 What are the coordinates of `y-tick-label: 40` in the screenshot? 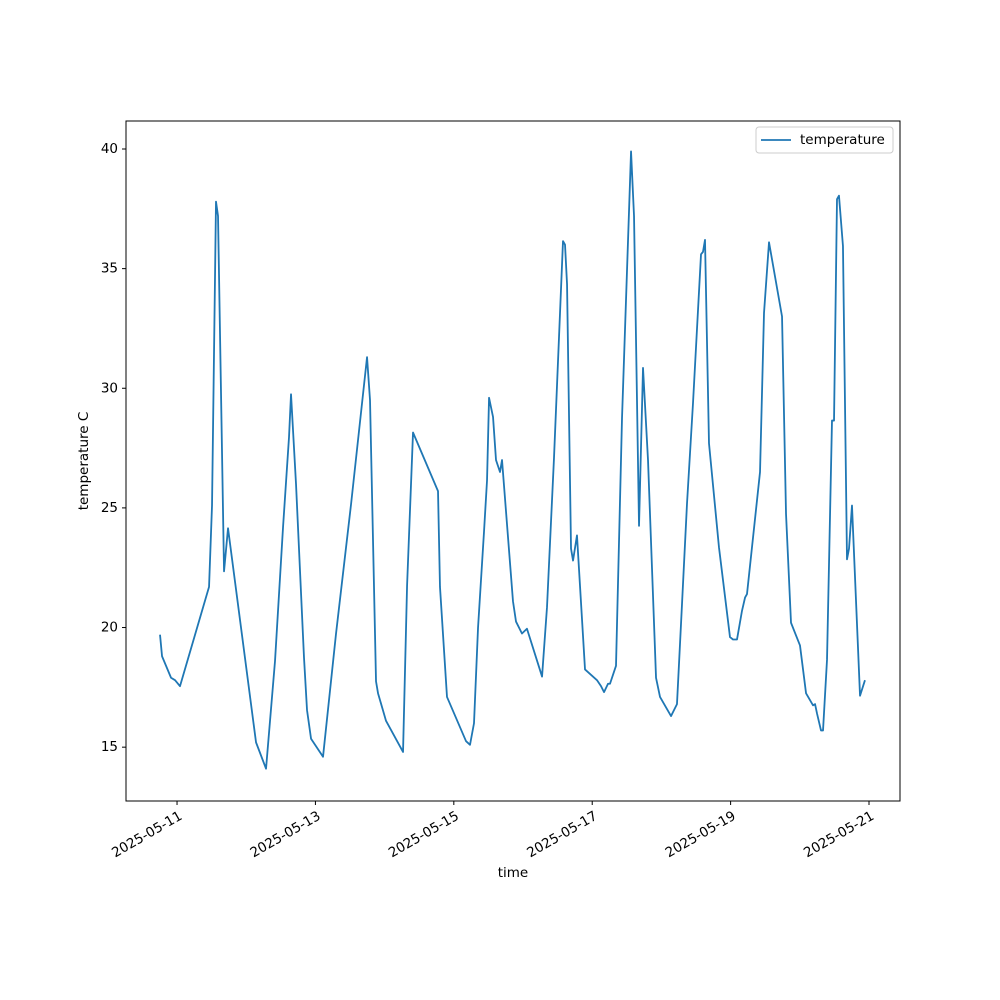 It's located at (109, 149).